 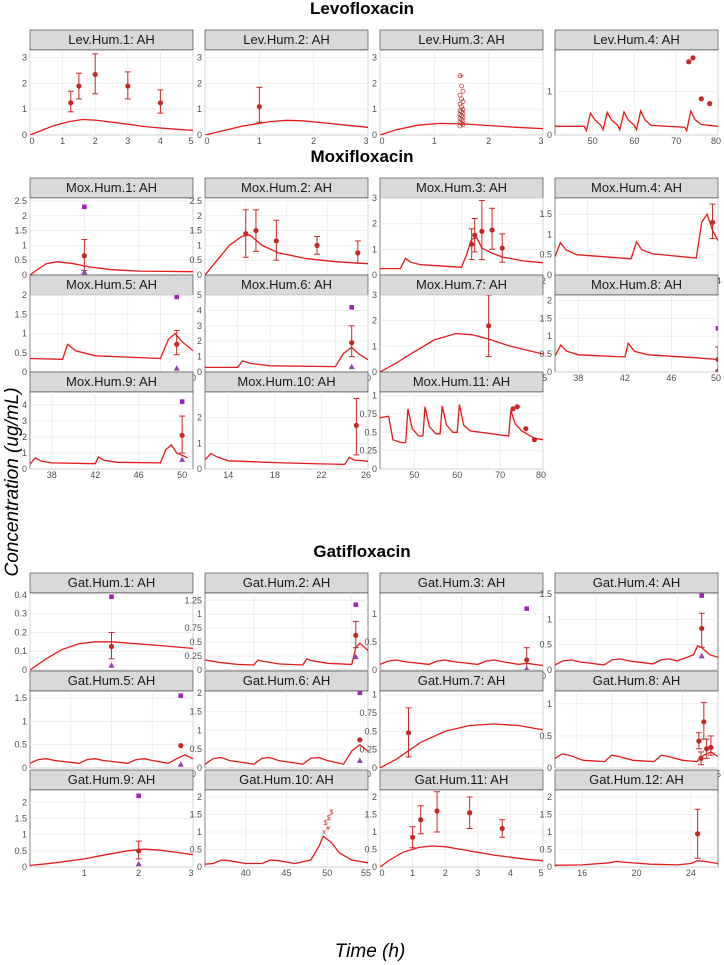 What do you see at coordinates (636, 582) in the screenshot?
I see `panel-title: Gat.Hum.4: AH` at bounding box center [636, 582].